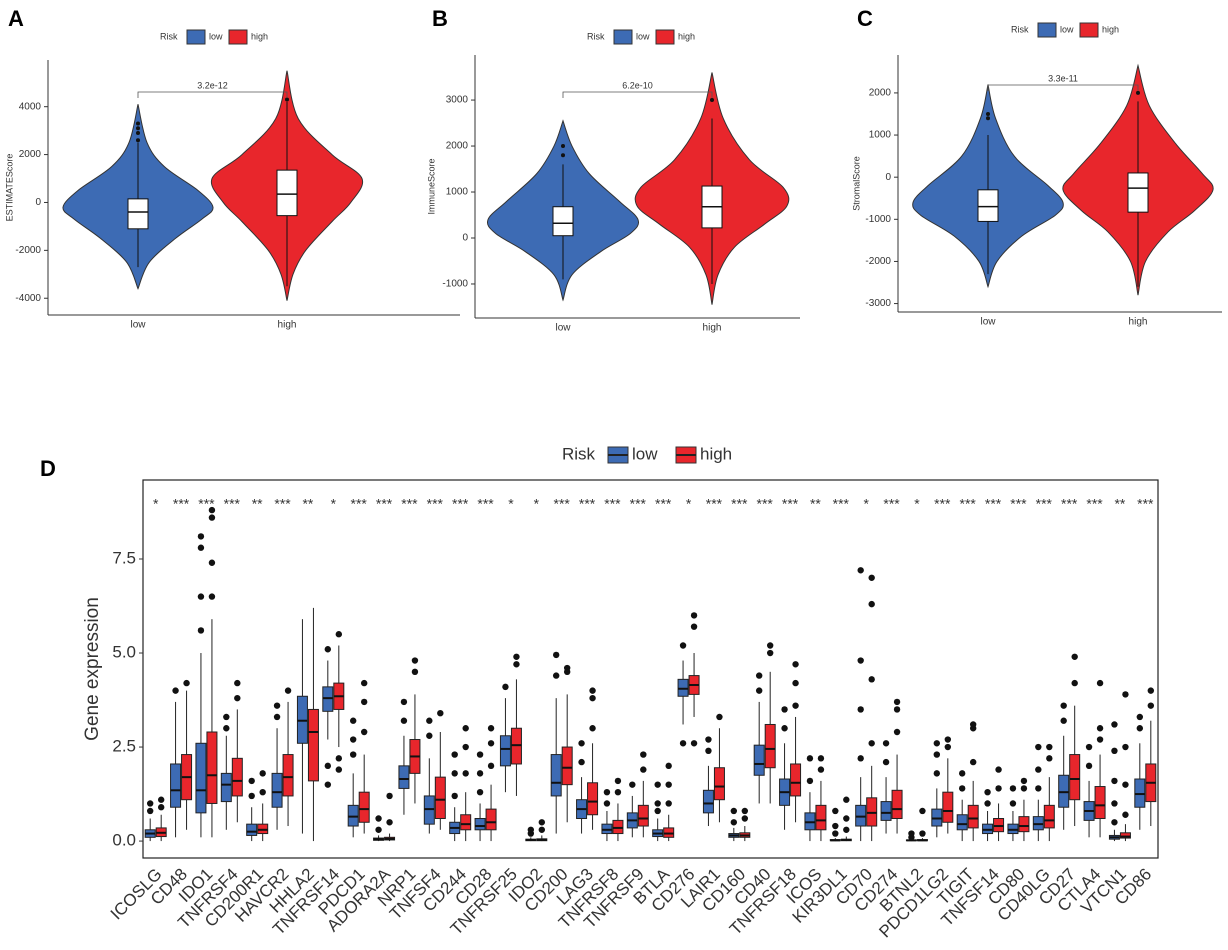  What do you see at coordinates (124, 557) in the screenshot?
I see `y-tick-label: 7.5` at bounding box center [124, 557].